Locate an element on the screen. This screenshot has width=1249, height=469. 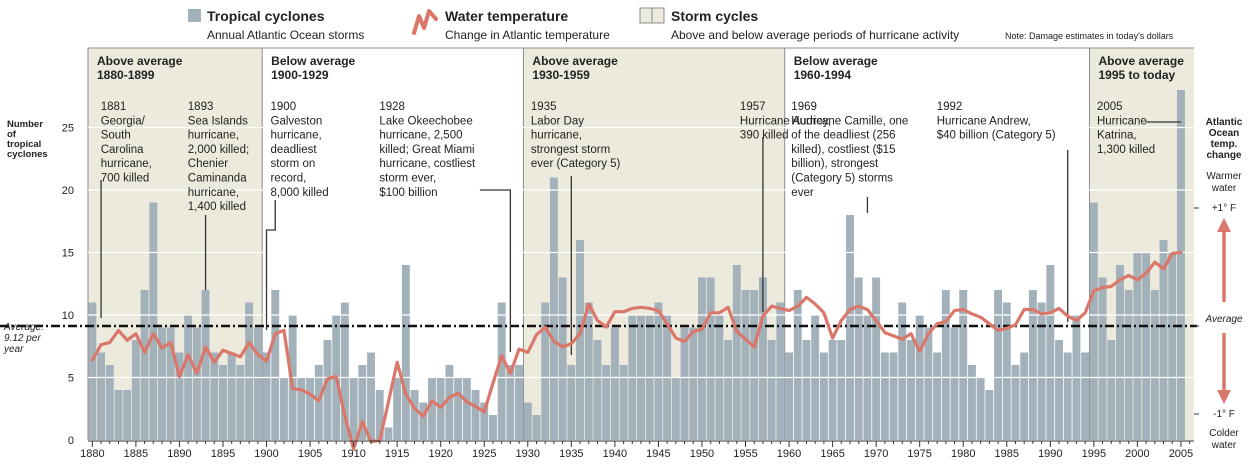
legend-temp-sub: Change in Atlantic temperature is located at coordinates (527, 35).